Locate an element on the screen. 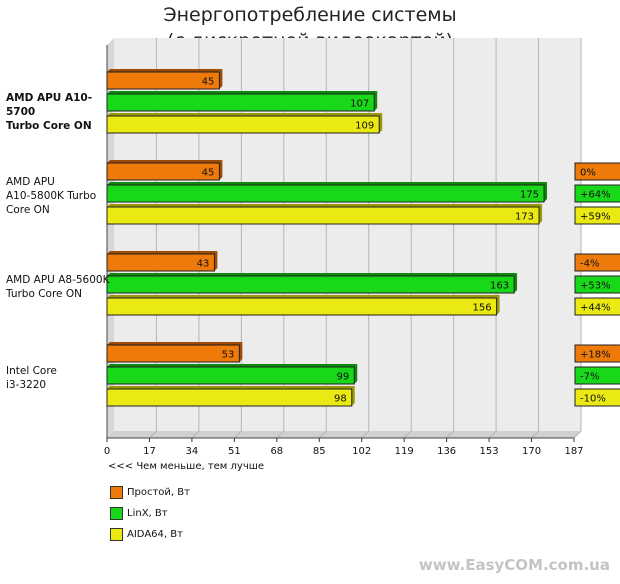 The image size is (620, 584). bar-value-label: 53 is located at coordinates (228, 355).